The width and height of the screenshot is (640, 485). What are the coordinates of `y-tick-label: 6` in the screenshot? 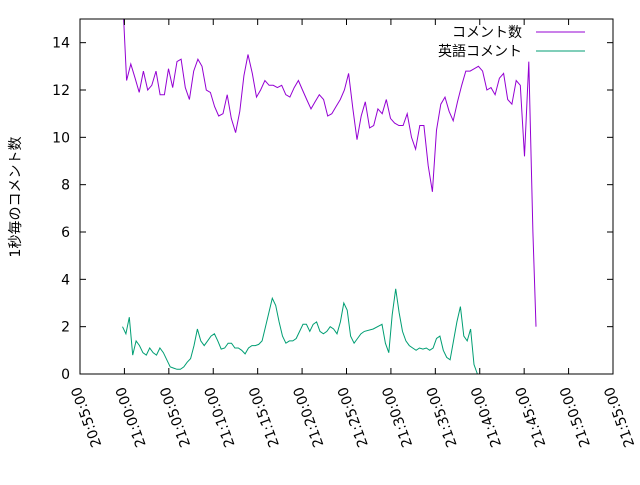 It's located at (65, 233).